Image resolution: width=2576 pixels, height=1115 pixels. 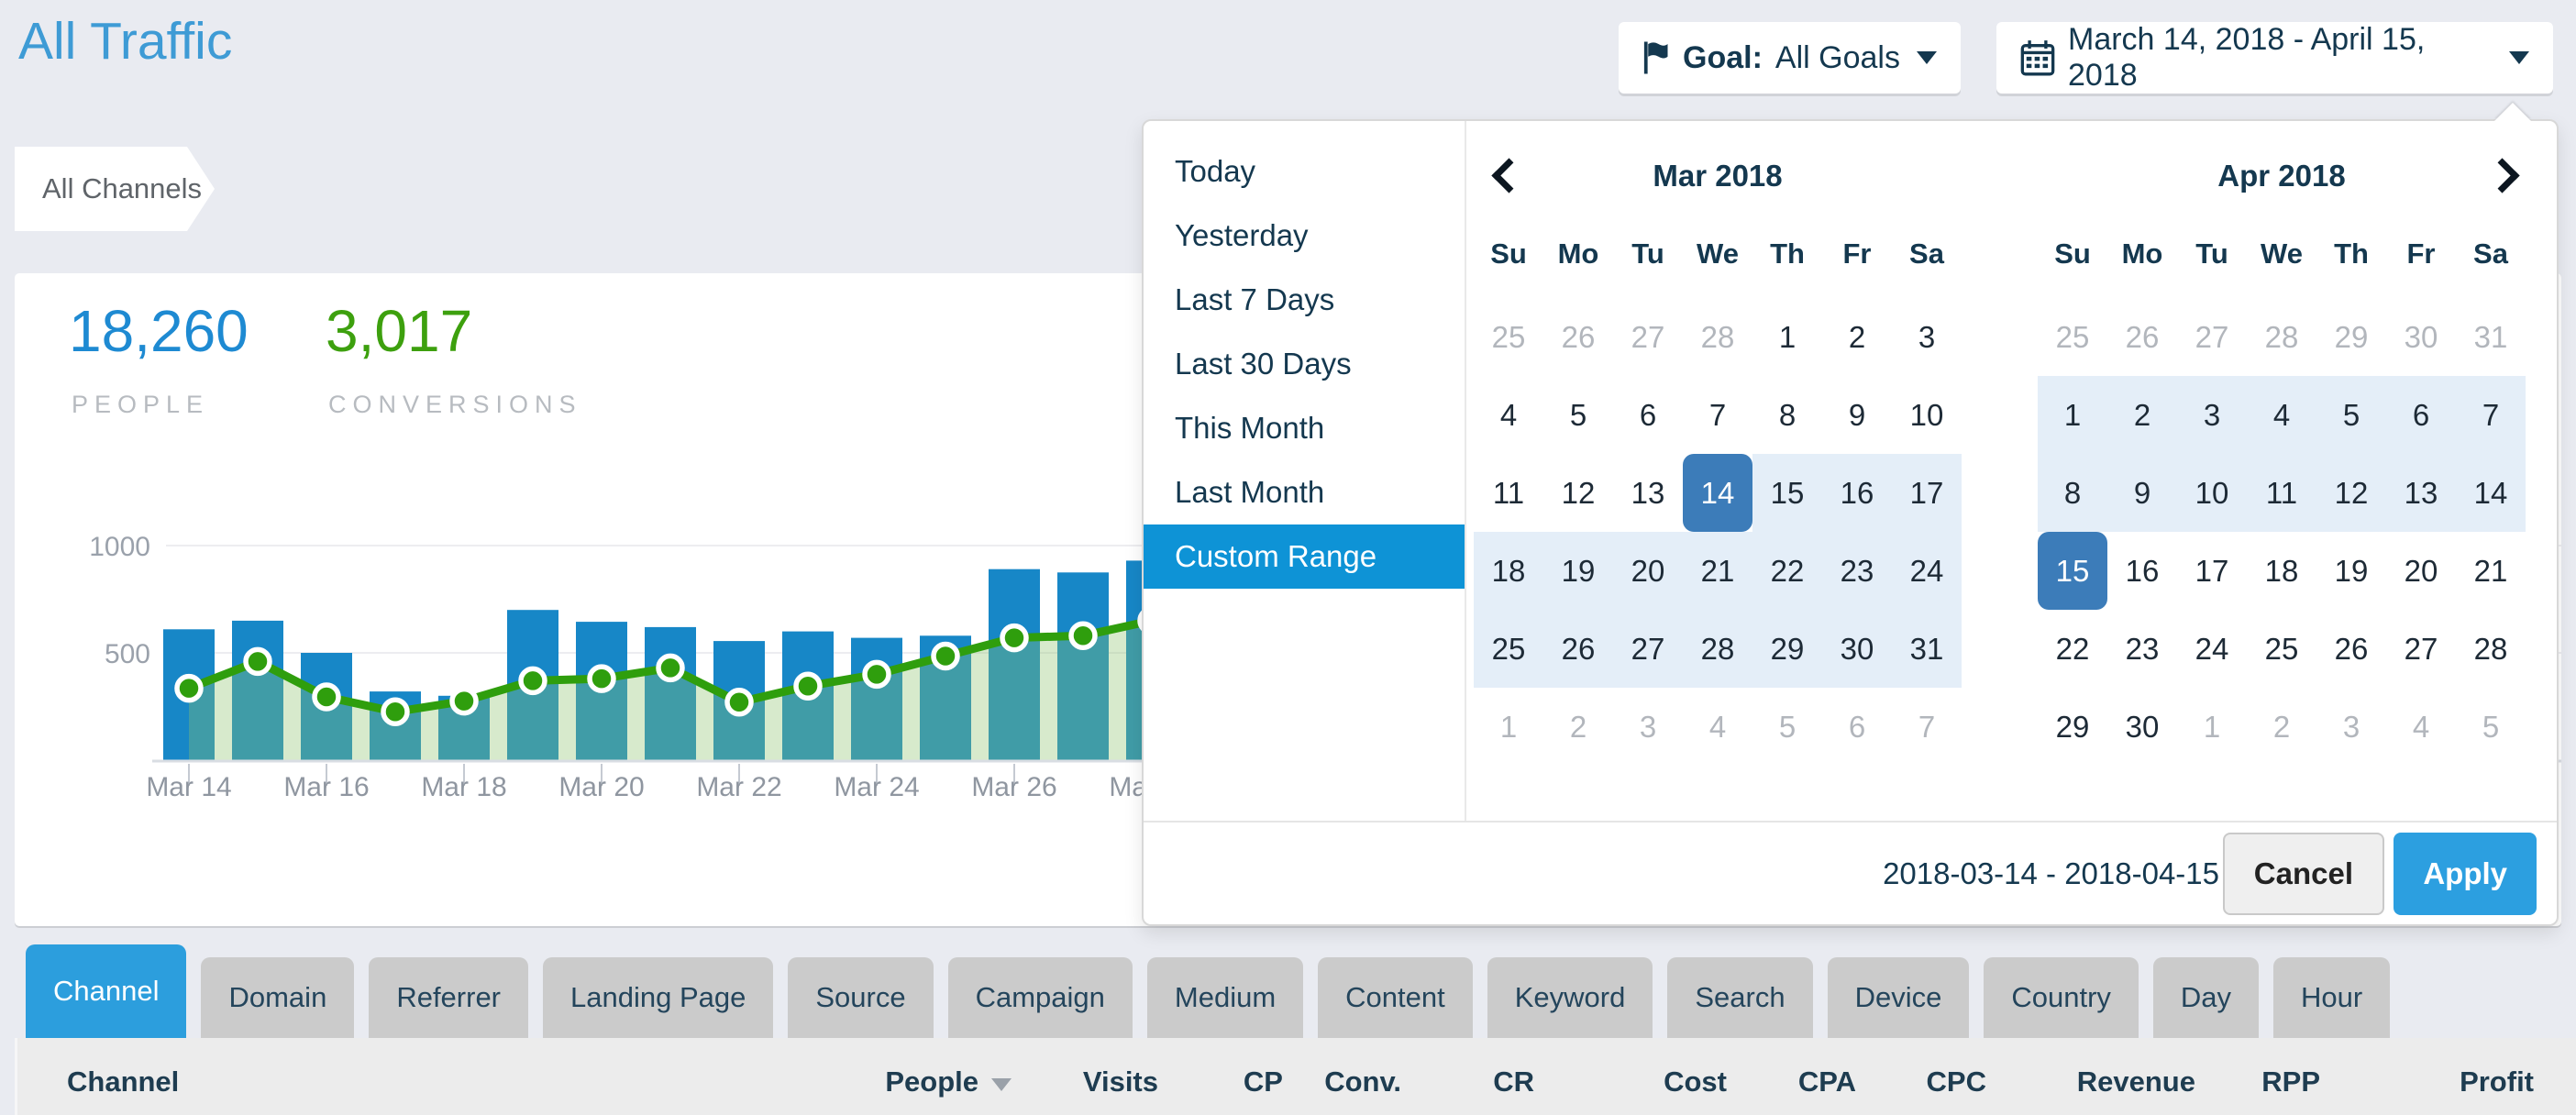 I want to click on tab-country: Country, so click(x=2061, y=997).